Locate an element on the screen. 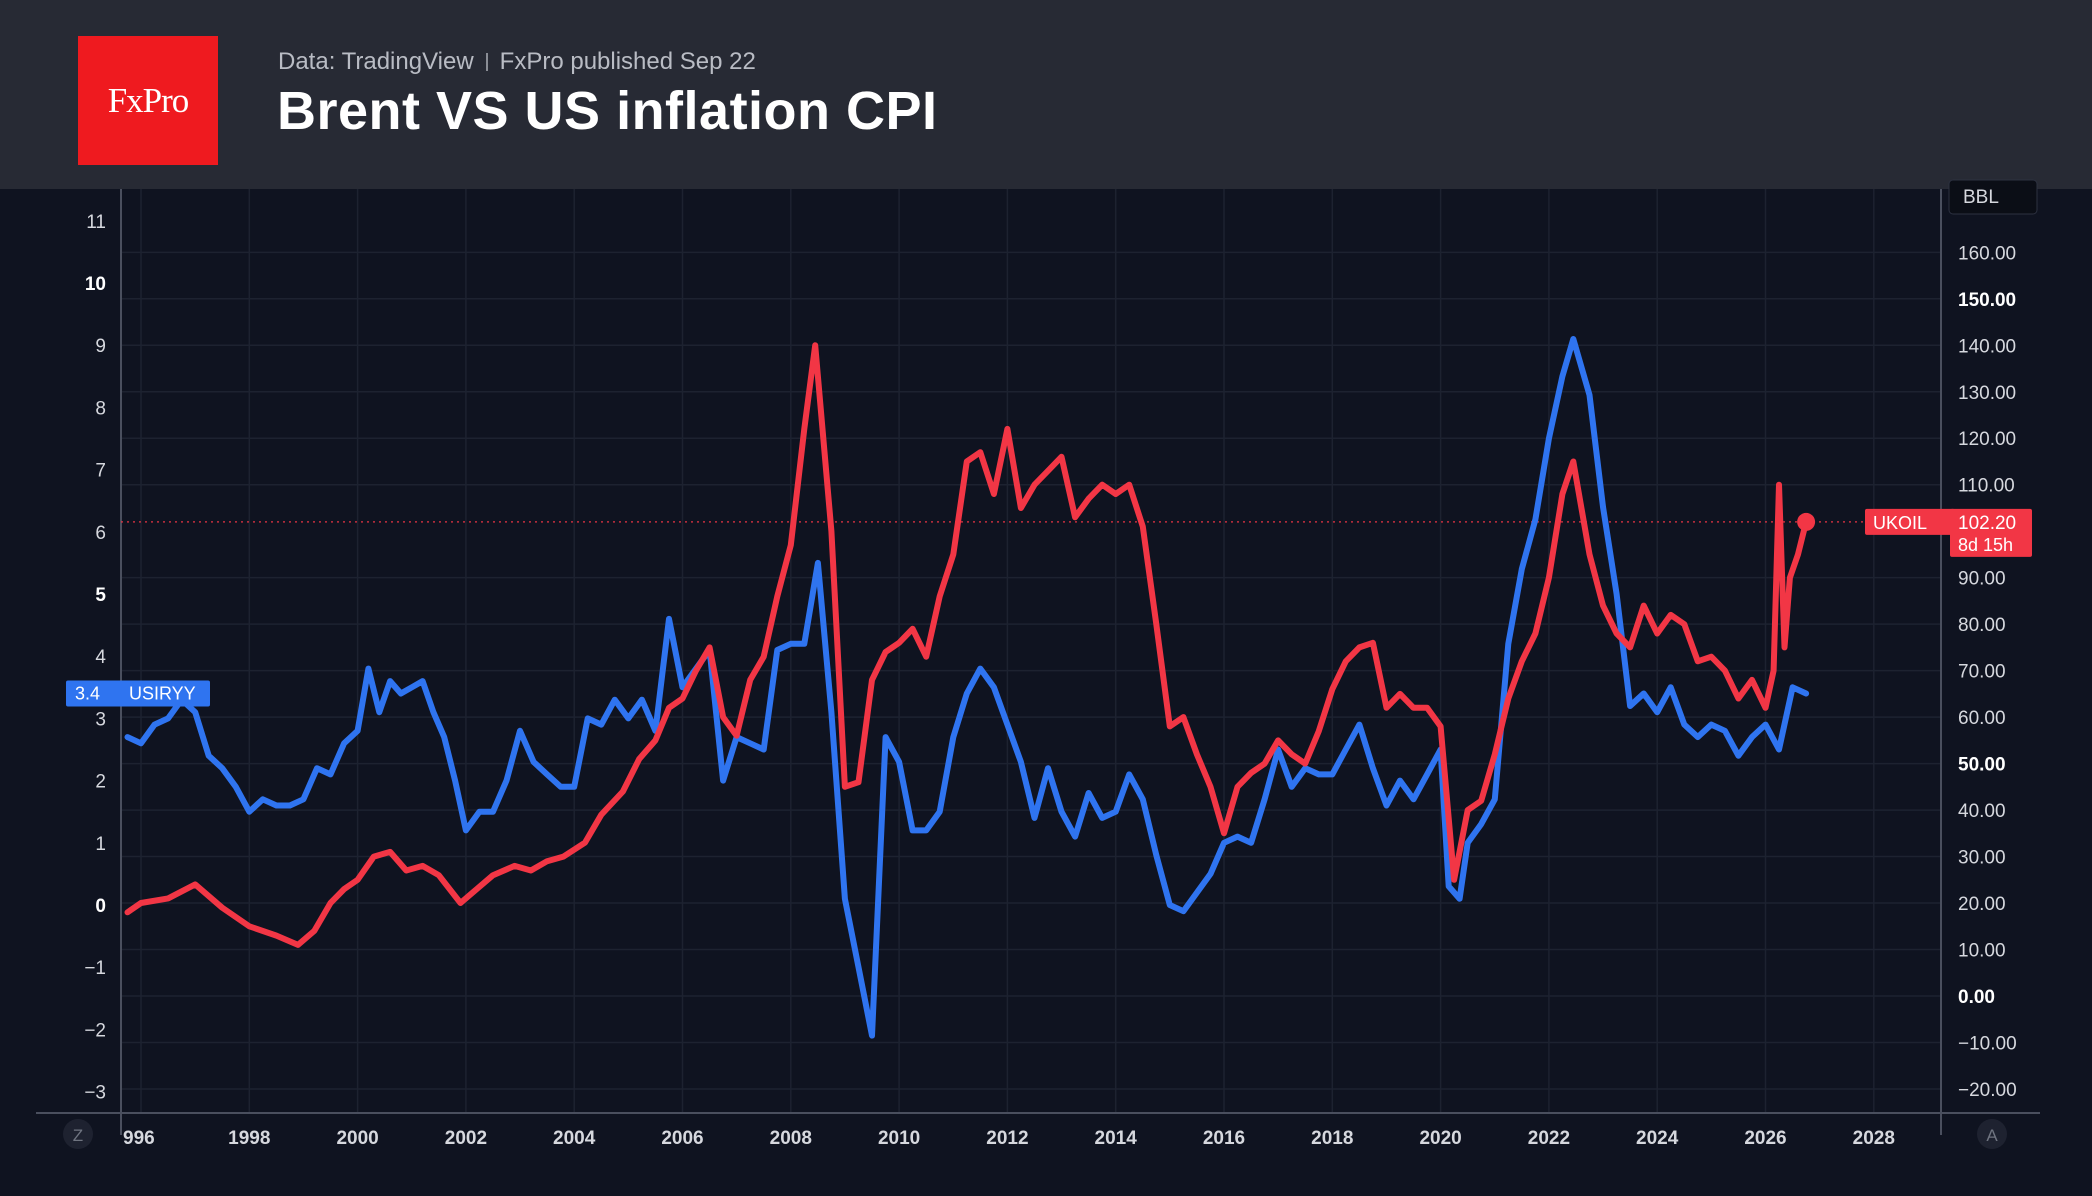 Image resolution: width=2092 pixels, height=1196 pixels. ukoil-last-point is located at coordinates (1806, 521).